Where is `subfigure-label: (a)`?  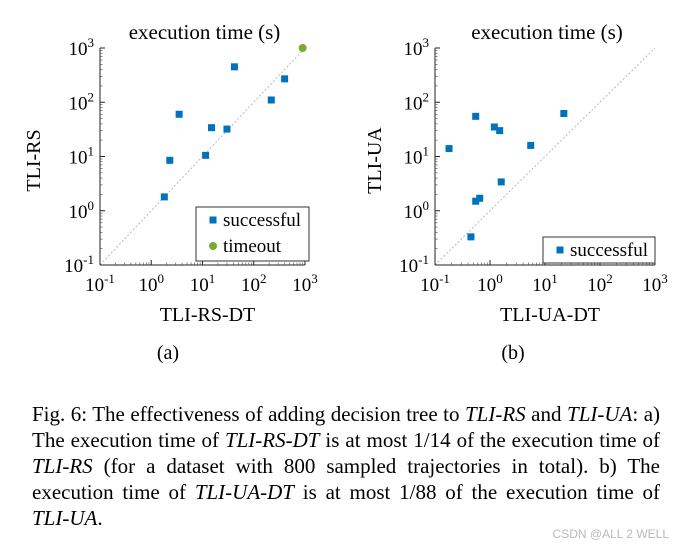
subfigure-label: (a) is located at coordinates (168, 353).